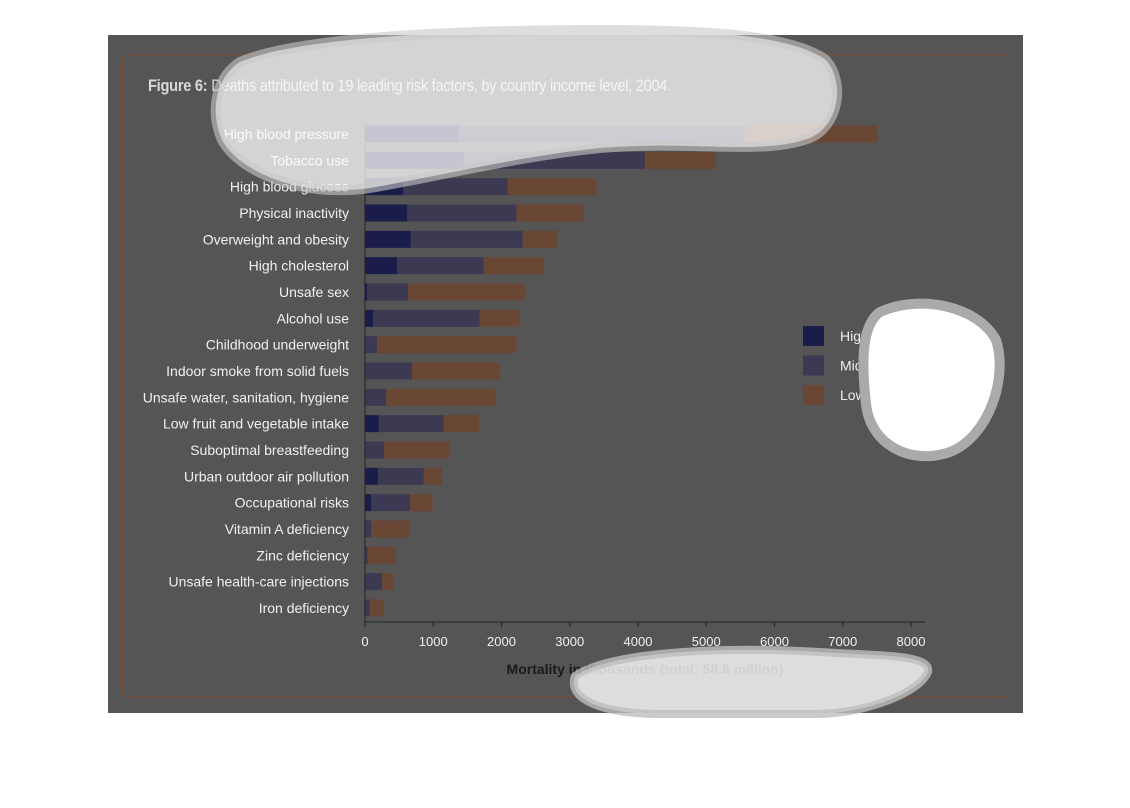 The image size is (1130, 808). What do you see at coordinates (461, 424) in the screenshot?
I see `bar-low-fruit-and-vegetable-intake-low-income` at bounding box center [461, 424].